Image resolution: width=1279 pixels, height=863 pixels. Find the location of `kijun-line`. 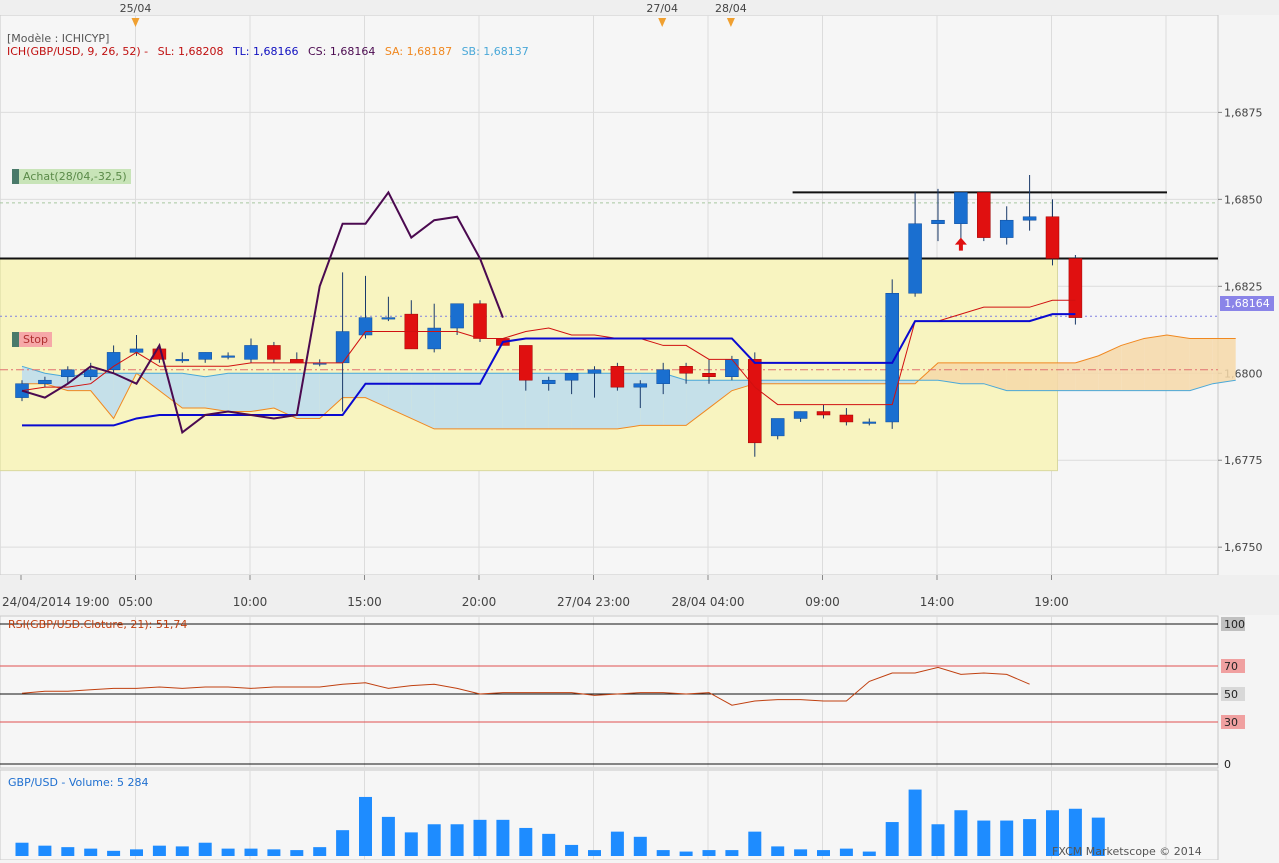

kijun-line is located at coordinates (548, 352).